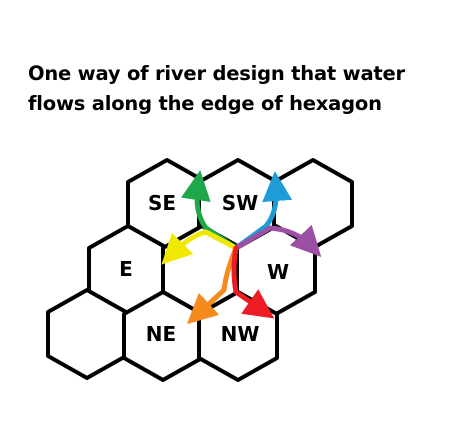 The image size is (454, 429). I want to click on hex-label-w: W, so click(278, 272).